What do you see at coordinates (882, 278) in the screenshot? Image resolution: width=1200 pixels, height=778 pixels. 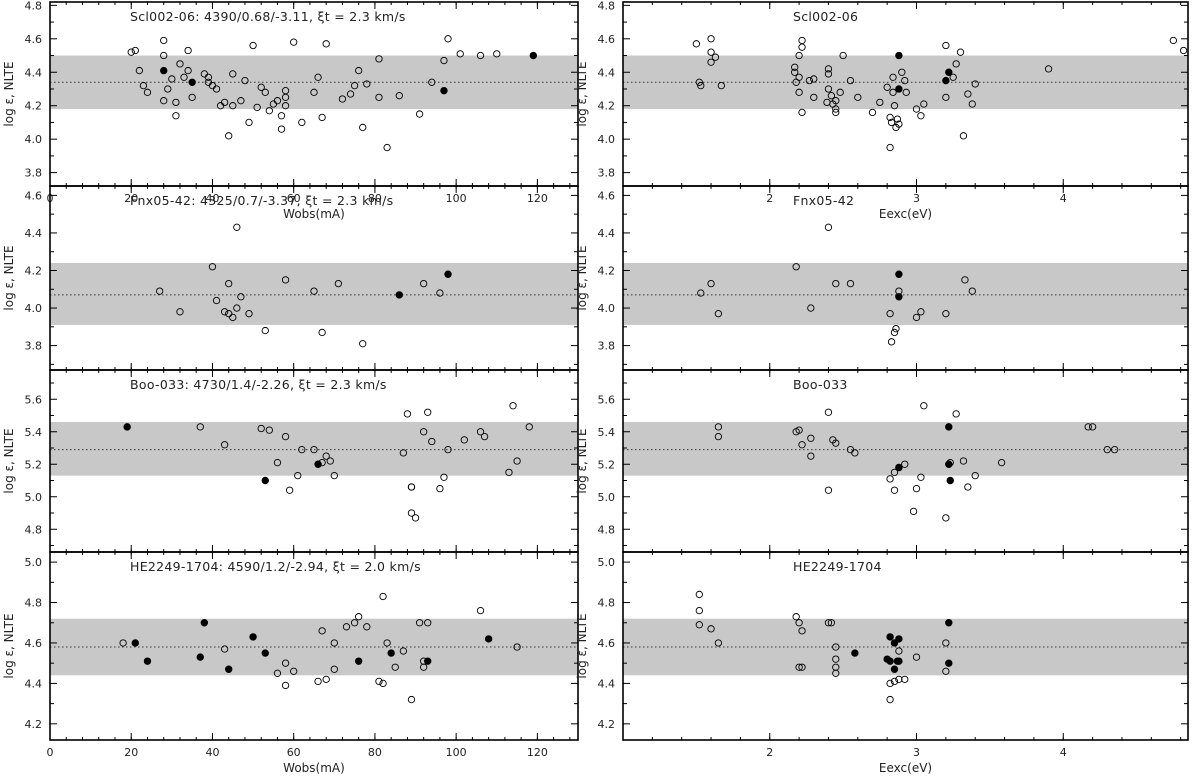 I see `panel-fnx05-42-eexc: 3.8 4.0 4.2 4.4 4.6 Fnx05-42 log ε, NLTE` at bounding box center [882, 278].